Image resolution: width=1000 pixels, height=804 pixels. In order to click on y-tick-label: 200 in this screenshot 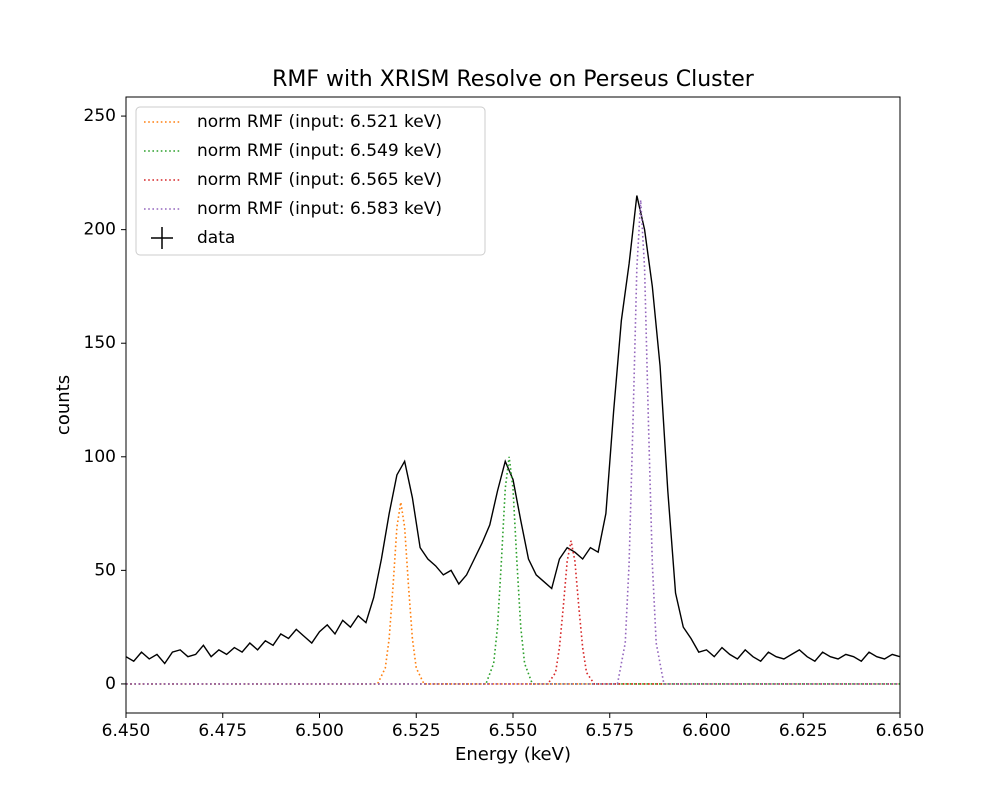, I will do `click(100, 230)`.